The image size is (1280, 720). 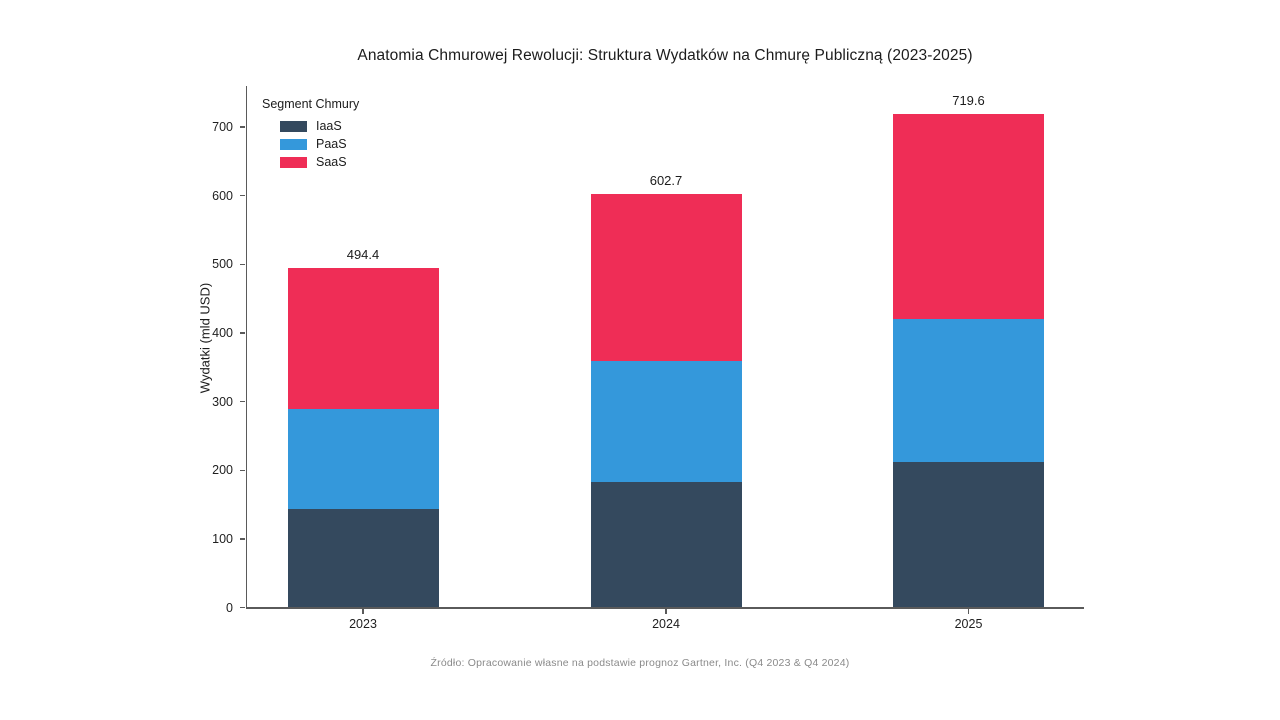 What do you see at coordinates (666, 422) in the screenshot?
I see `bar-segment-paas-2024` at bounding box center [666, 422].